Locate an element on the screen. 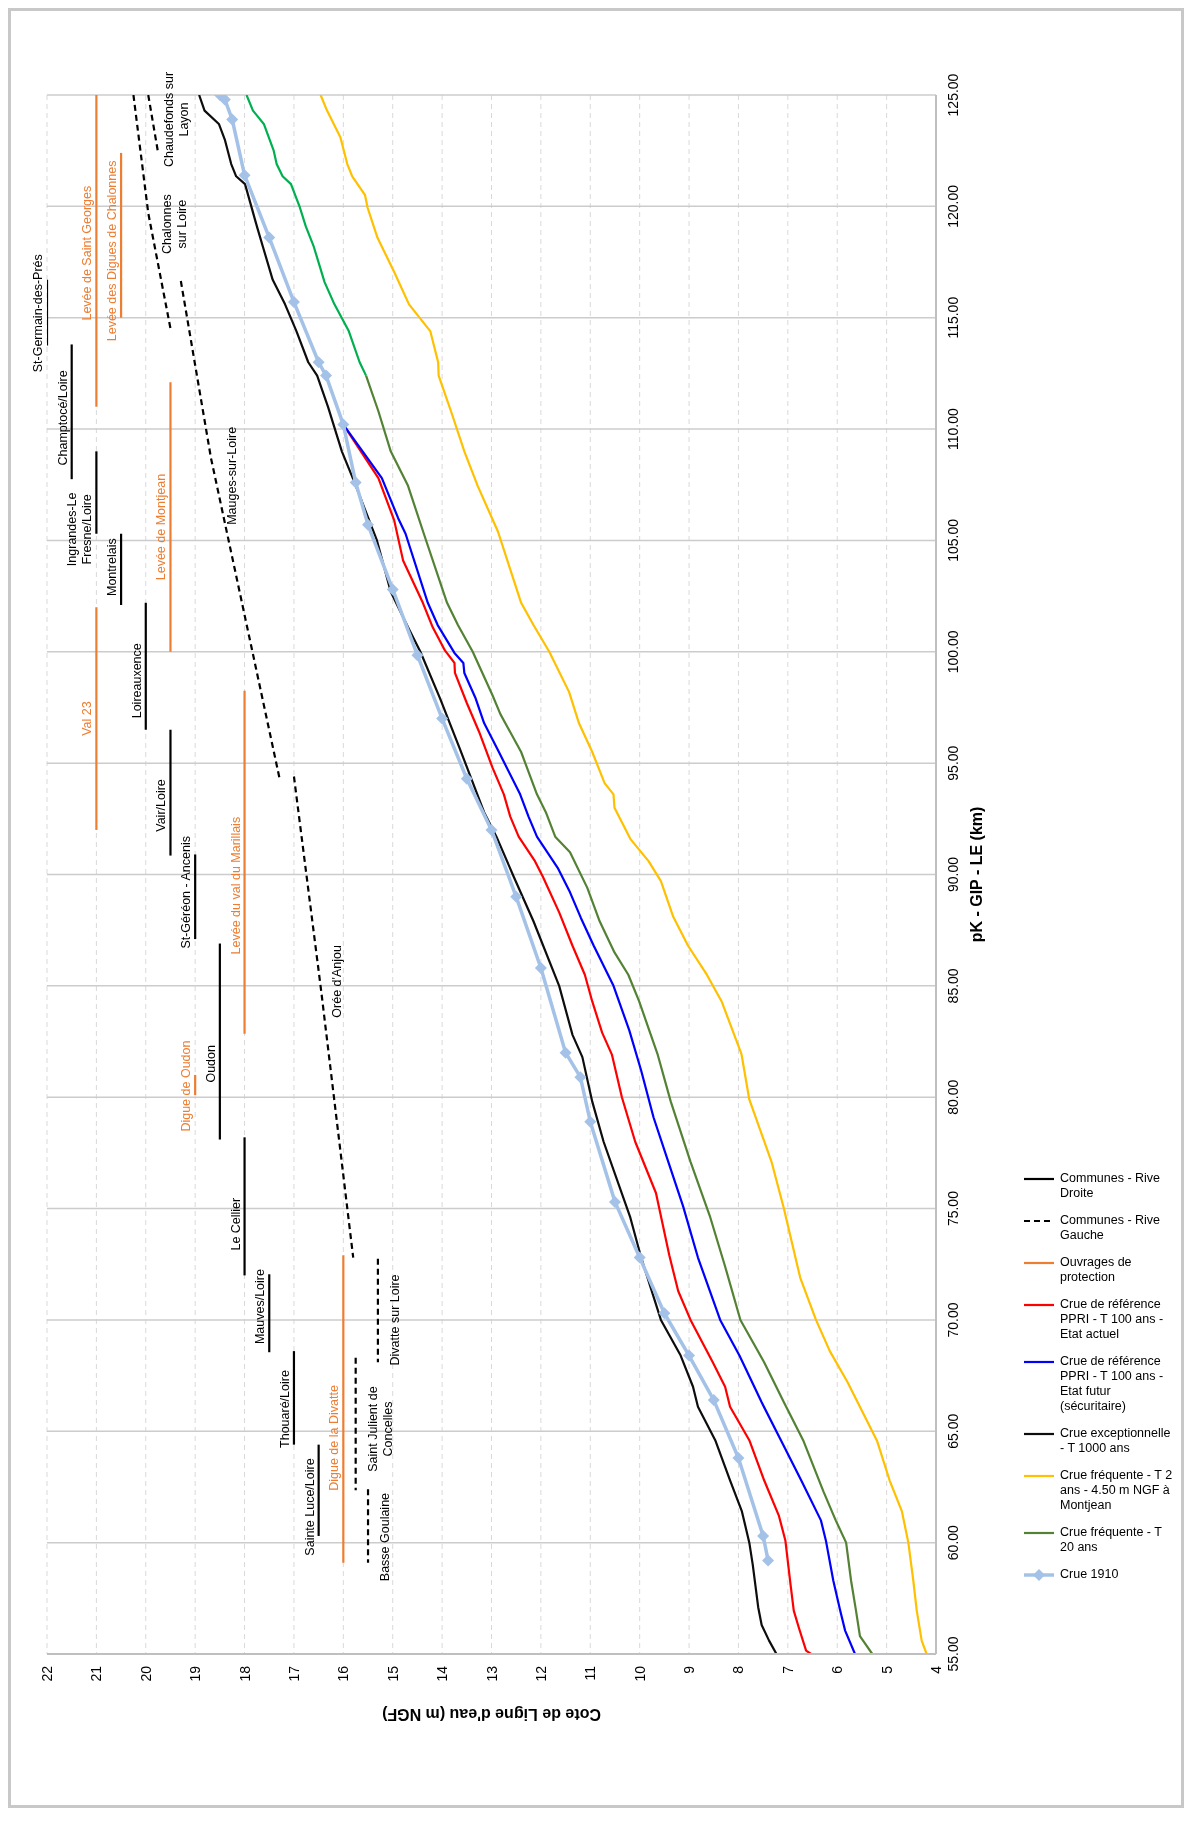 The width and height of the screenshot is (1192, 1821). y-tick-label: 90.00 is located at coordinates (953, 874).